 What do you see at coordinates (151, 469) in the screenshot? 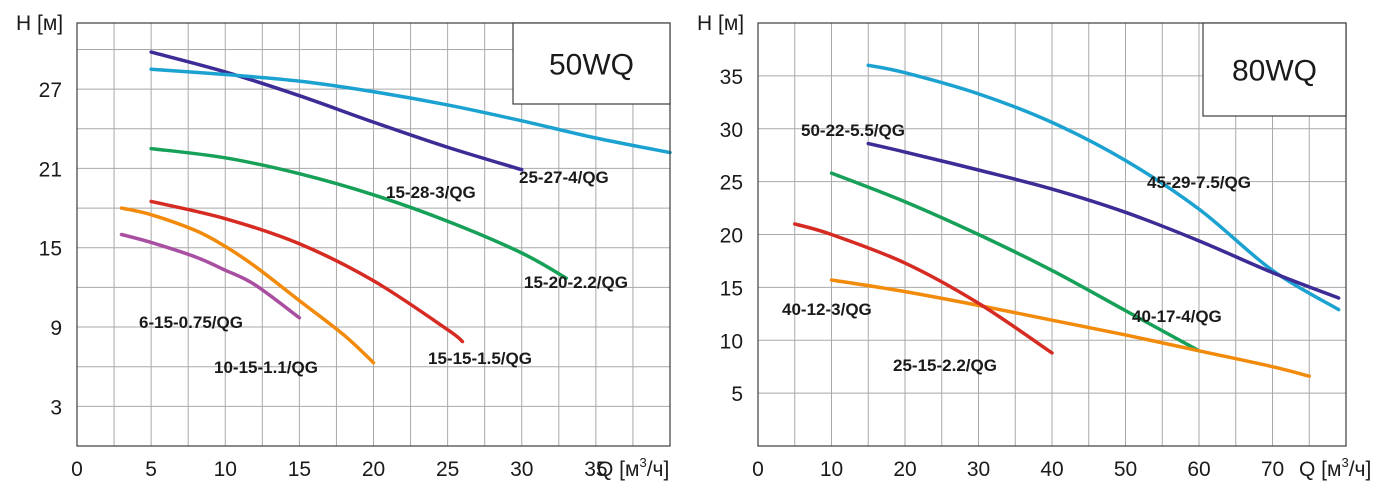
I see `x-tick-label: 5` at bounding box center [151, 469].